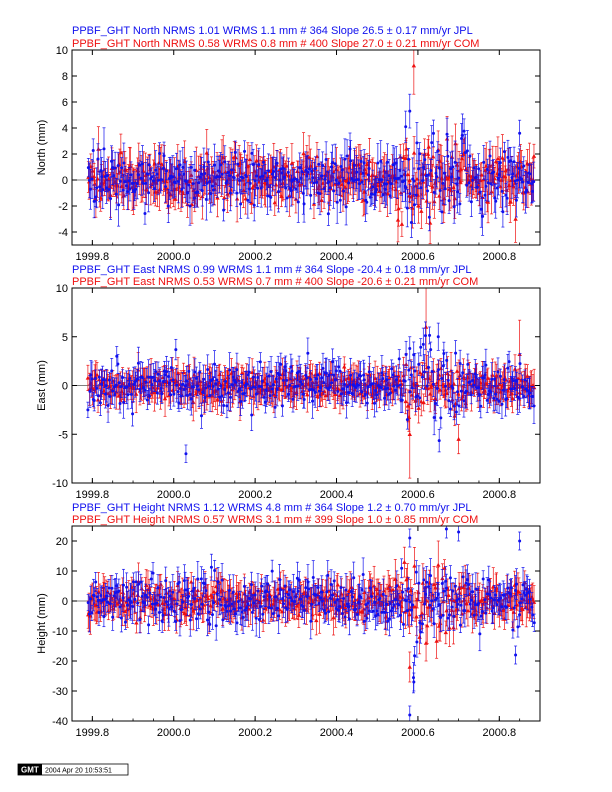 The height and width of the screenshot is (792, 612). What do you see at coordinates (65, 77) in the screenshot?
I see `north-y-tick-label: 8` at bounding box center [65, 77].